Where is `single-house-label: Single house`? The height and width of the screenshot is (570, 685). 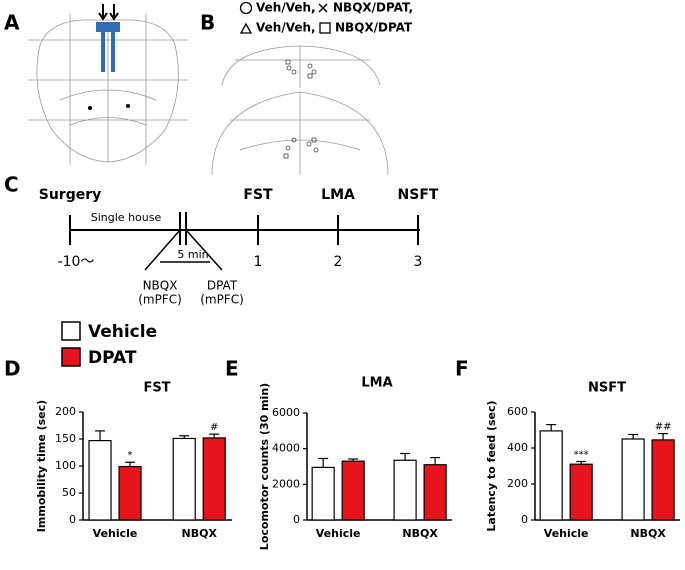
single-house-label: Single house is located at coordinates (126, 217).